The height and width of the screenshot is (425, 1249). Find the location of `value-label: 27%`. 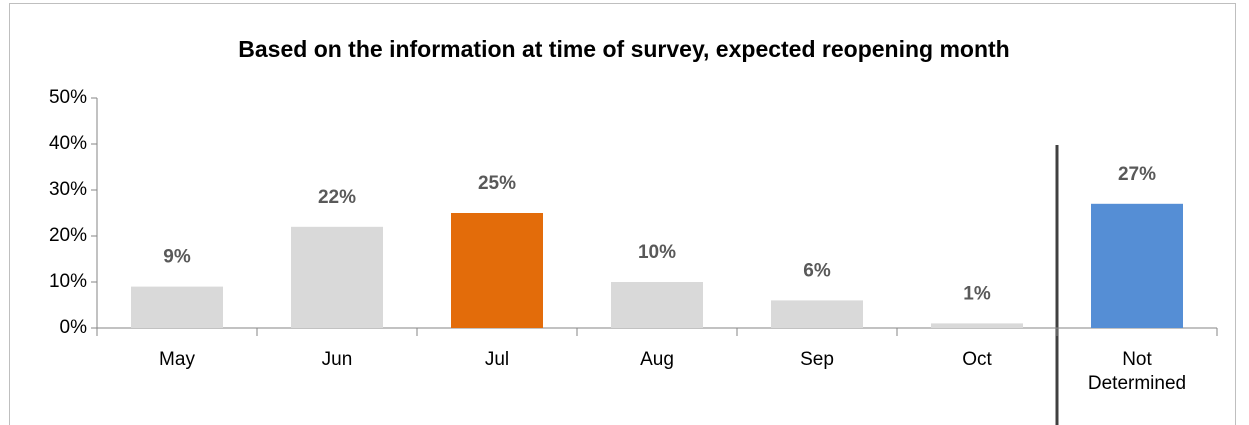

value-label: 27% is located at coordinates (1137, 174).